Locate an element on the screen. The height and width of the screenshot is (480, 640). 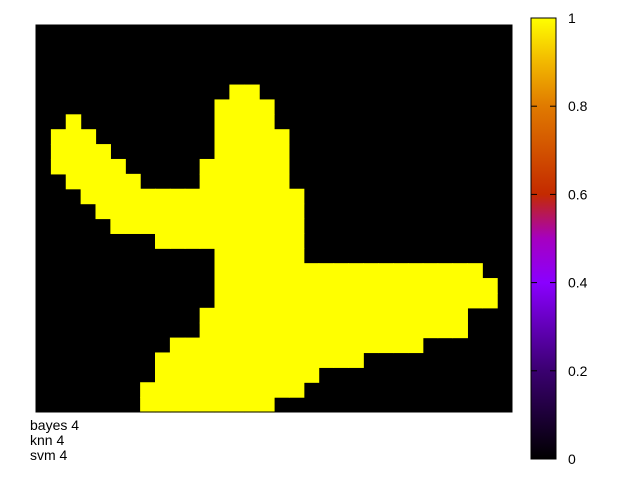
caption-svm: svm 4 is located at coordinates (49, 455).